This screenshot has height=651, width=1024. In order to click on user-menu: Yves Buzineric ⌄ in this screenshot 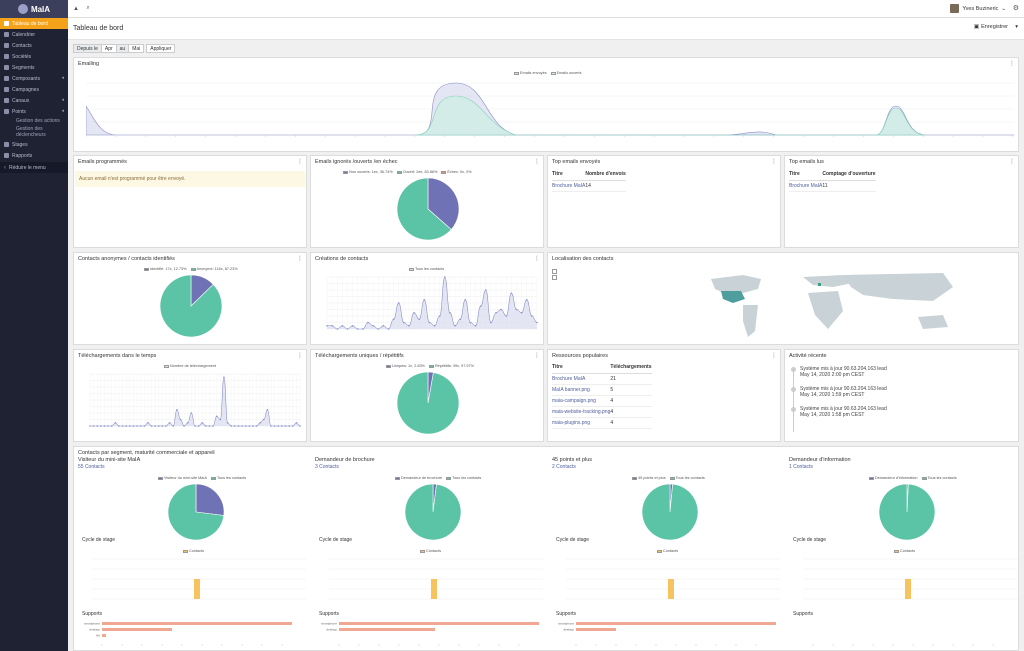, I will do `click(978, 8)`.